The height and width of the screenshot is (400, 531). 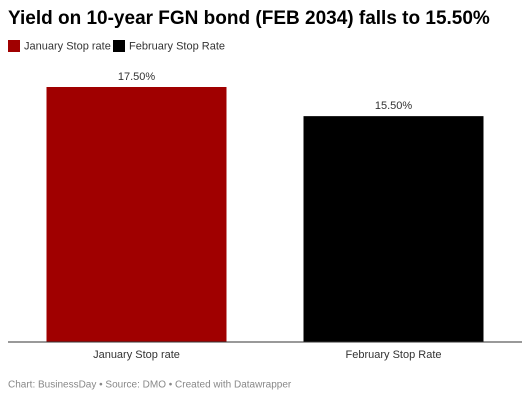 What do you see at coordinates (137, 77) in the screenshot?
I see `value-label: 17.50%` at bounding box center [137, 77].